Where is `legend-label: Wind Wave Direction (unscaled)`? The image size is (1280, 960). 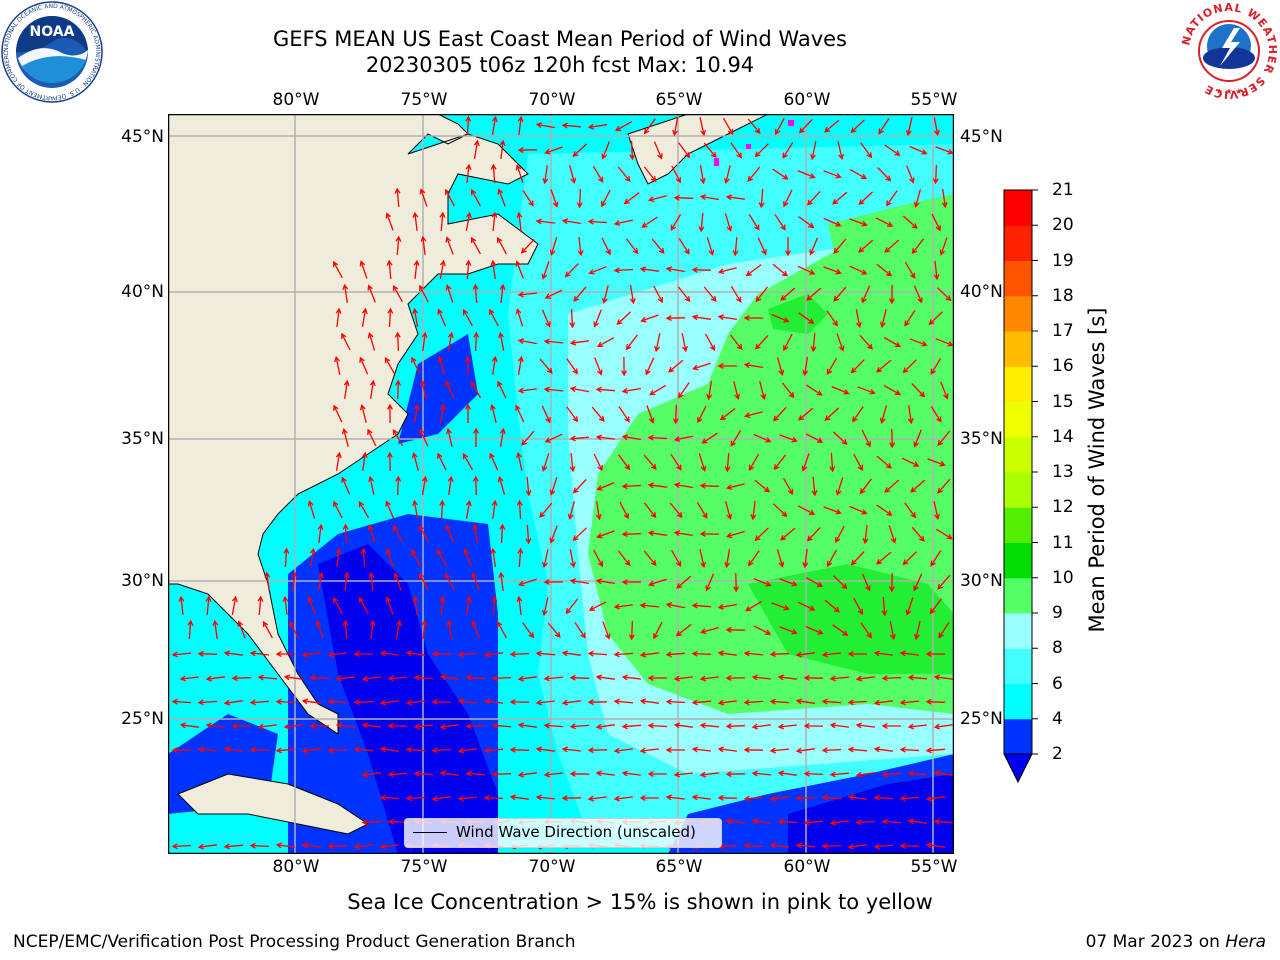 legend-label: Wind Wave Direction (unscaled) is located at coordinates (576, 832).